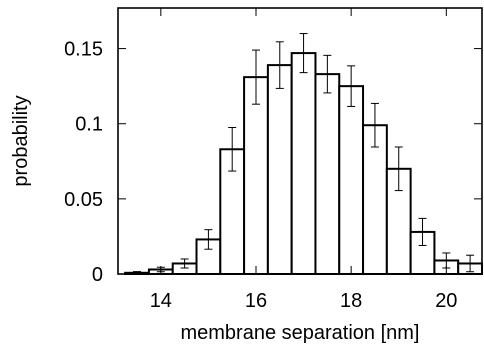 The width and height of the screenshot is (484, 349). Describe the element at coordinates (83, 200) in the screenshot. I see `y-tick-label-1: 0.05` at that location.